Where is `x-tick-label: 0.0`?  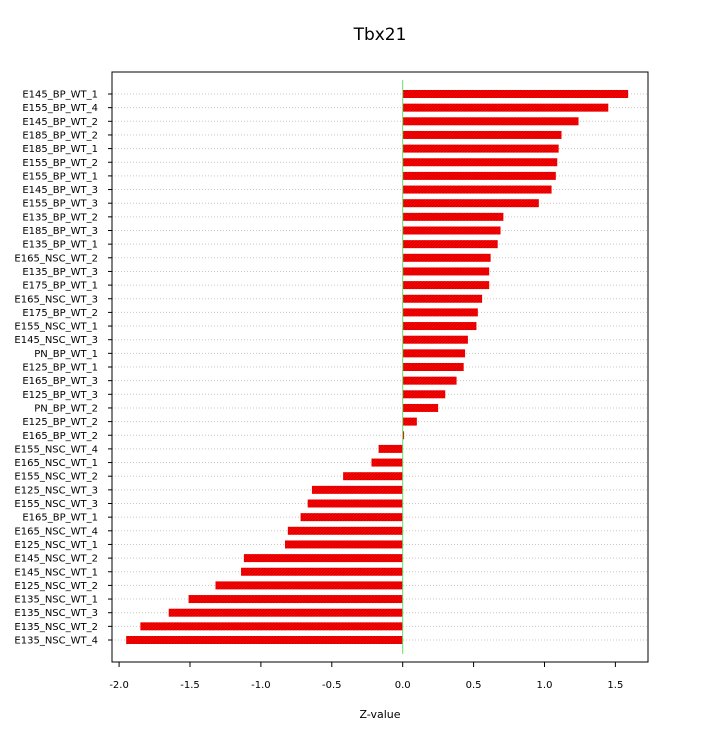
x-tick-label: 0.0 is located at coordinates (403, 685).